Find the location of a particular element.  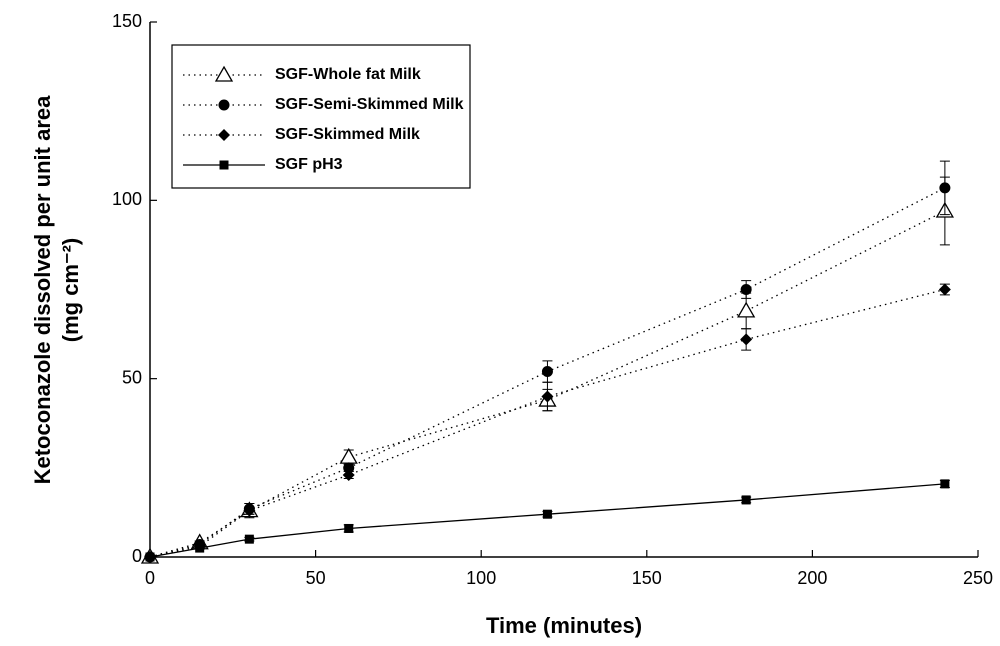

x-axis-label: Time (minutes) is located at coordinates (564, 625).